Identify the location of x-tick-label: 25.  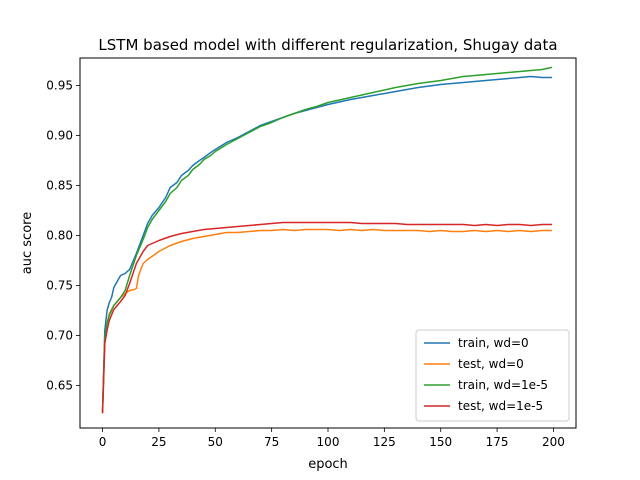
(158, 442).